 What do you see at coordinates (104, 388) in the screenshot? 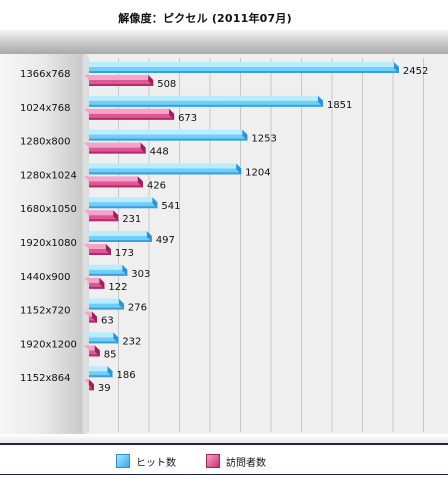
I see `data-label: 39` at bounding box center [104, 388].